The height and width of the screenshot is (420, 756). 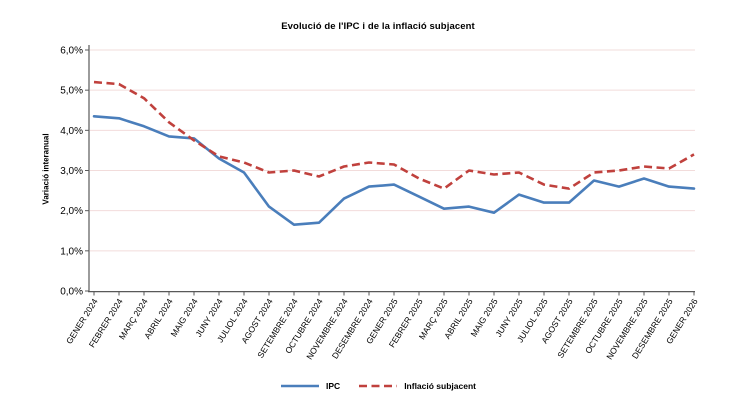 What do you see at coordinates (71, 131) in the screenshot?
I see `y-axis-tick-label: 4,0%` at bounding box center [71, 131].